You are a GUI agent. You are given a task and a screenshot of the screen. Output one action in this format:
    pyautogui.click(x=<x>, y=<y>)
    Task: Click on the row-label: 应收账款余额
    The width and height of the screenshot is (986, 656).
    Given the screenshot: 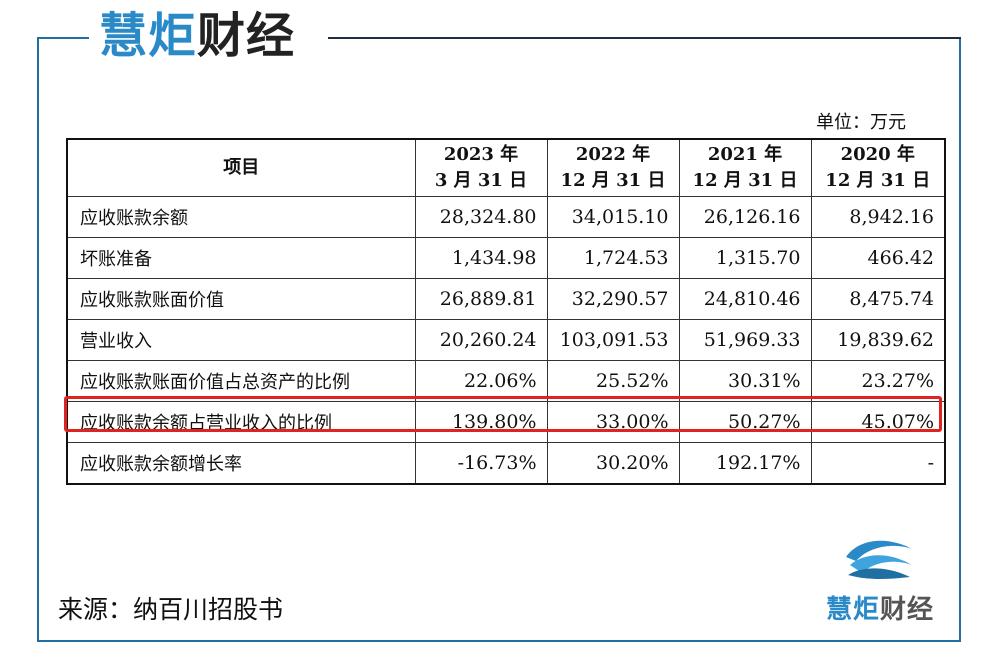 What is the action you would take?
    pyautogui.click(x=241, y=217)
    